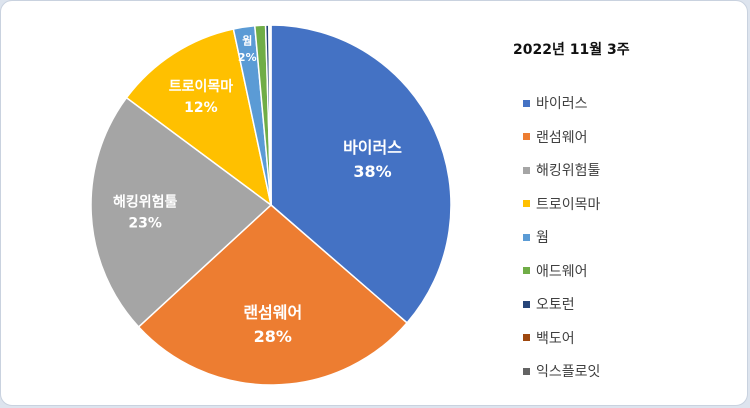 This screenshot has width=750, height=408. I want to click on legend-label: 바이러스, so click(562, 104).